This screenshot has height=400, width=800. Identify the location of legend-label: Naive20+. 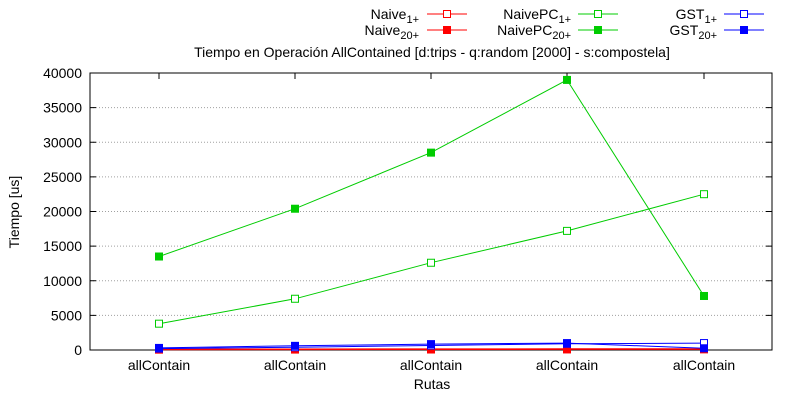
(392, 32).